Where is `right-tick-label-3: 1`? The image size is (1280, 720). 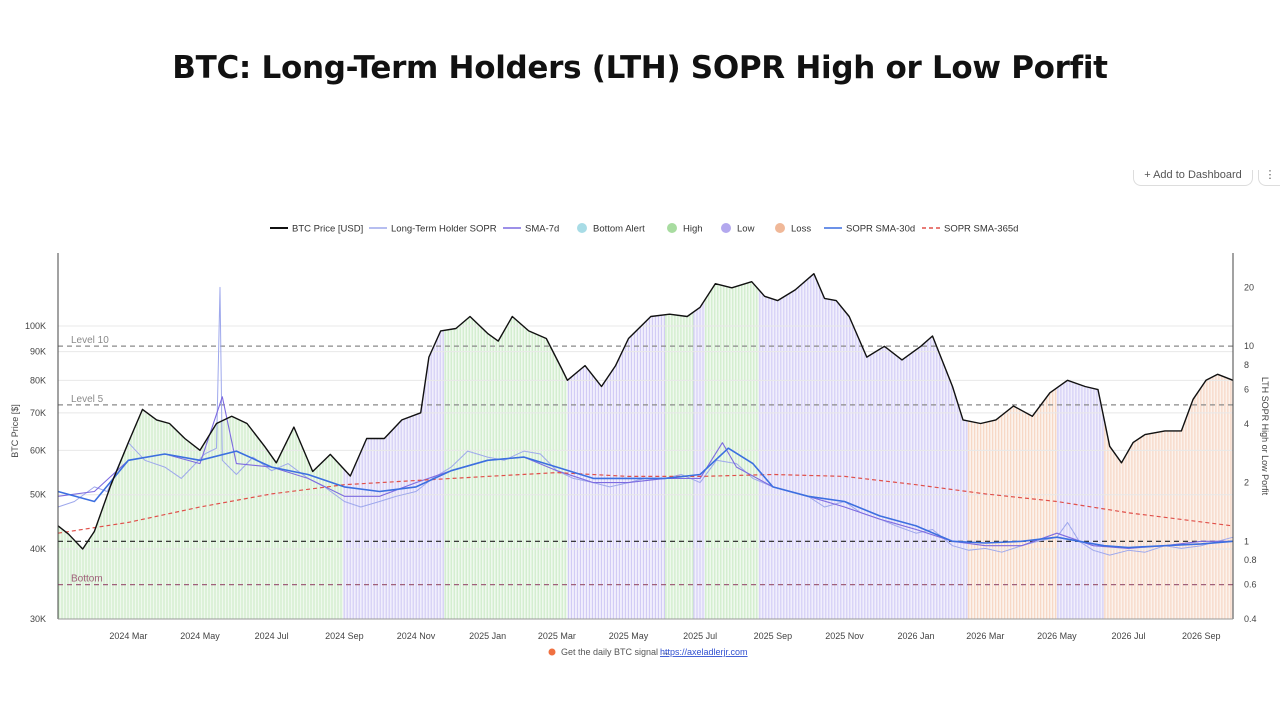
right-tick-label-3: 1 is located at coordinates (1246, 541).